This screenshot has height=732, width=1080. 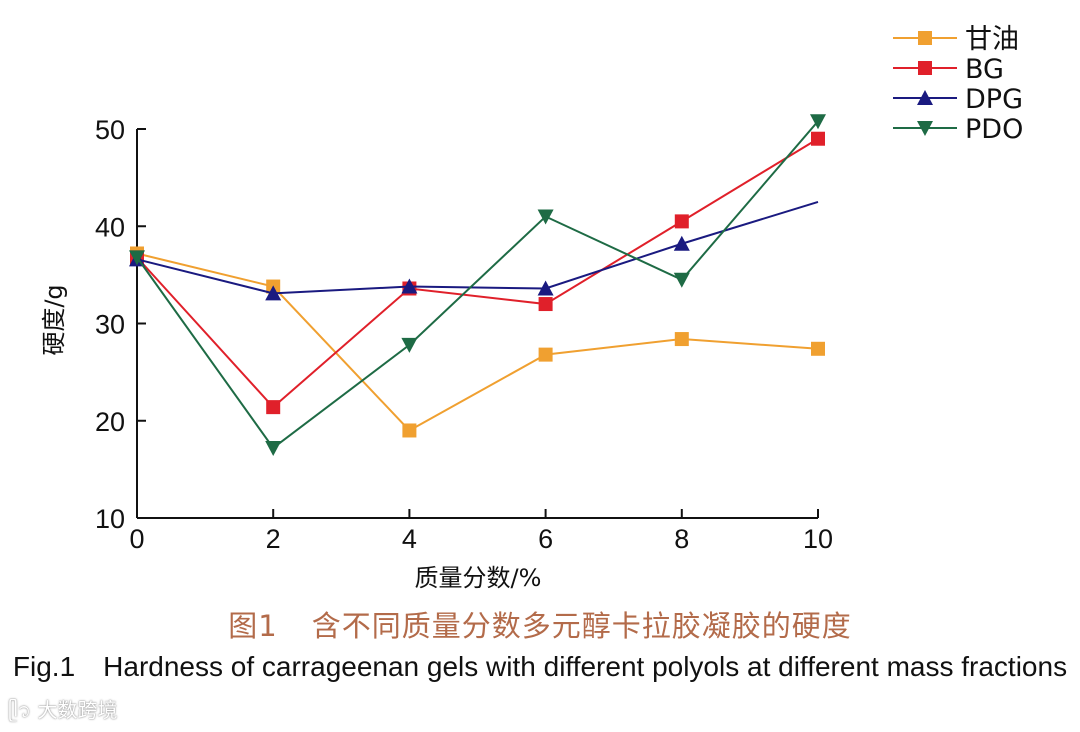 I want to click on caption-cn-text: 含不同质量分数多元醇卡拉胶凝胶的硬度, so click(x=581, y=626).